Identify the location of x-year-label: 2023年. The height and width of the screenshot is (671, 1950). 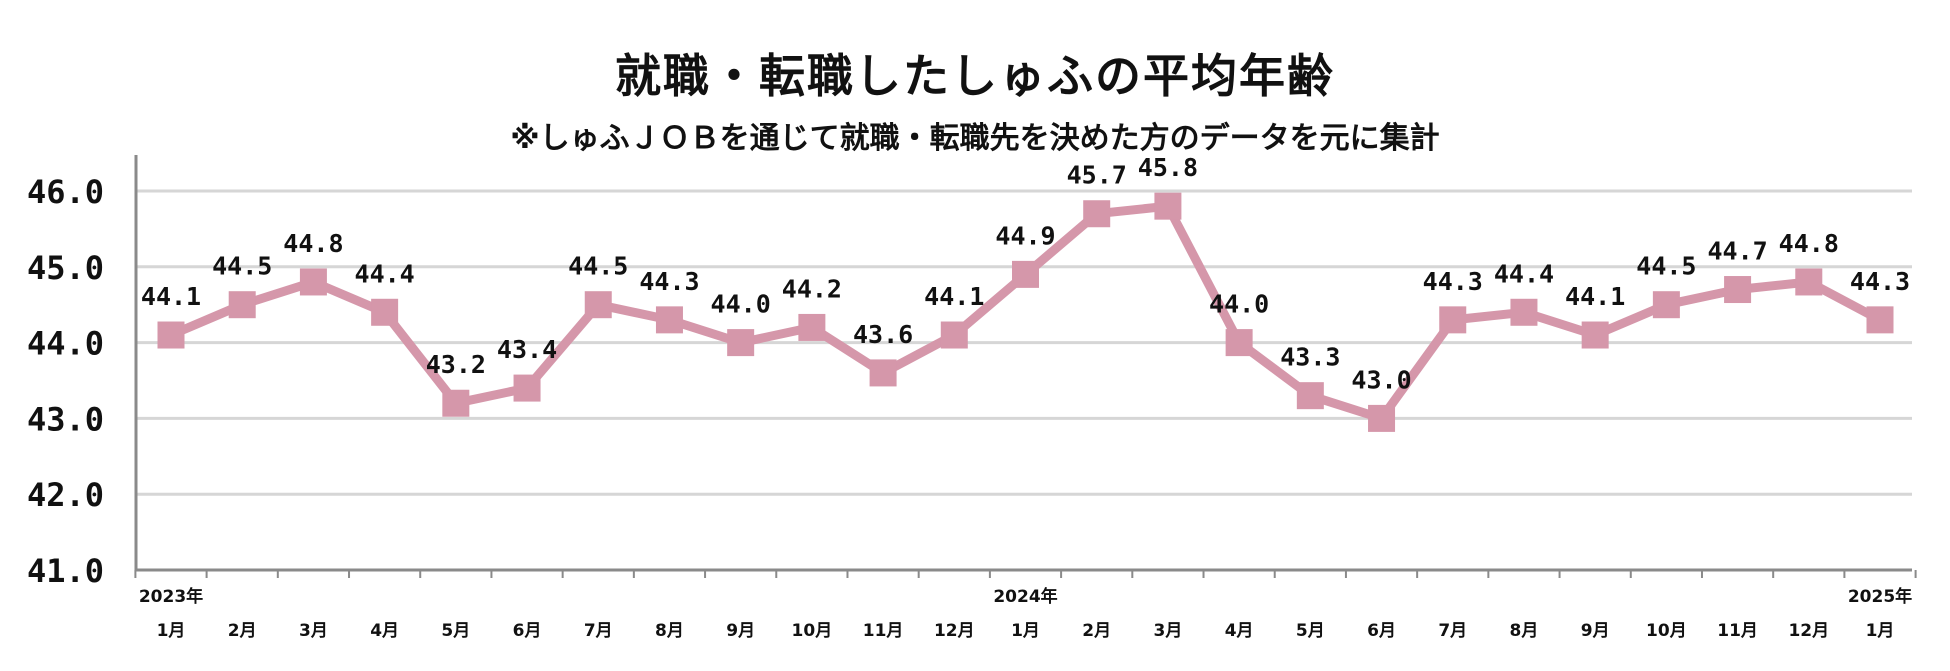
(171, 596).